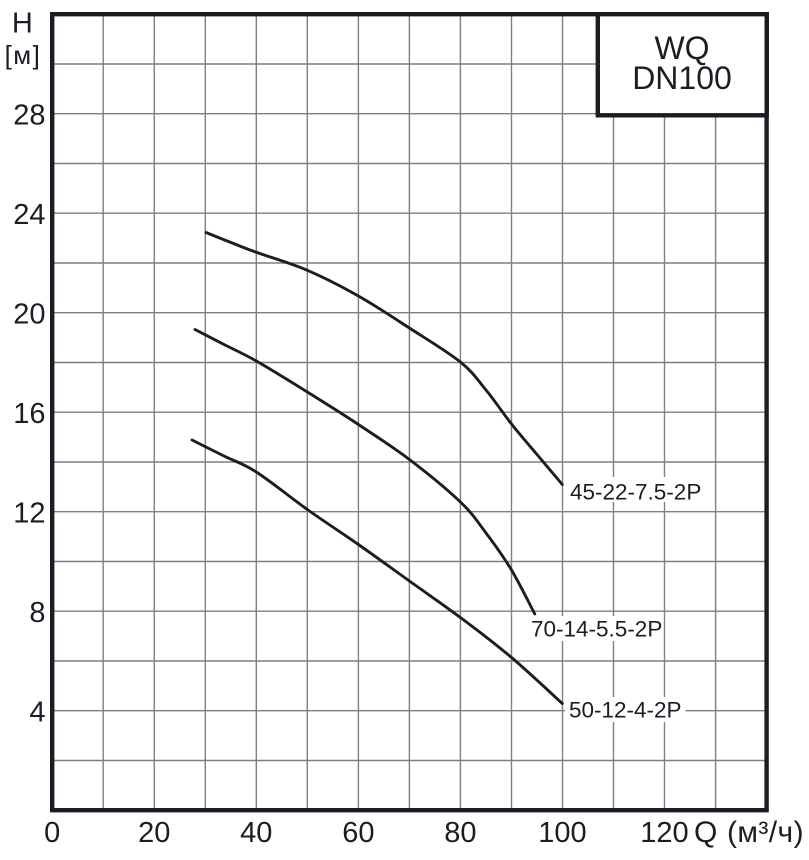 This screenshot has height=860, width=809. What do you see at coordinates (52, 833) in the screenshot?
I see `svg-text: 0` at bounding box center [52, 833].